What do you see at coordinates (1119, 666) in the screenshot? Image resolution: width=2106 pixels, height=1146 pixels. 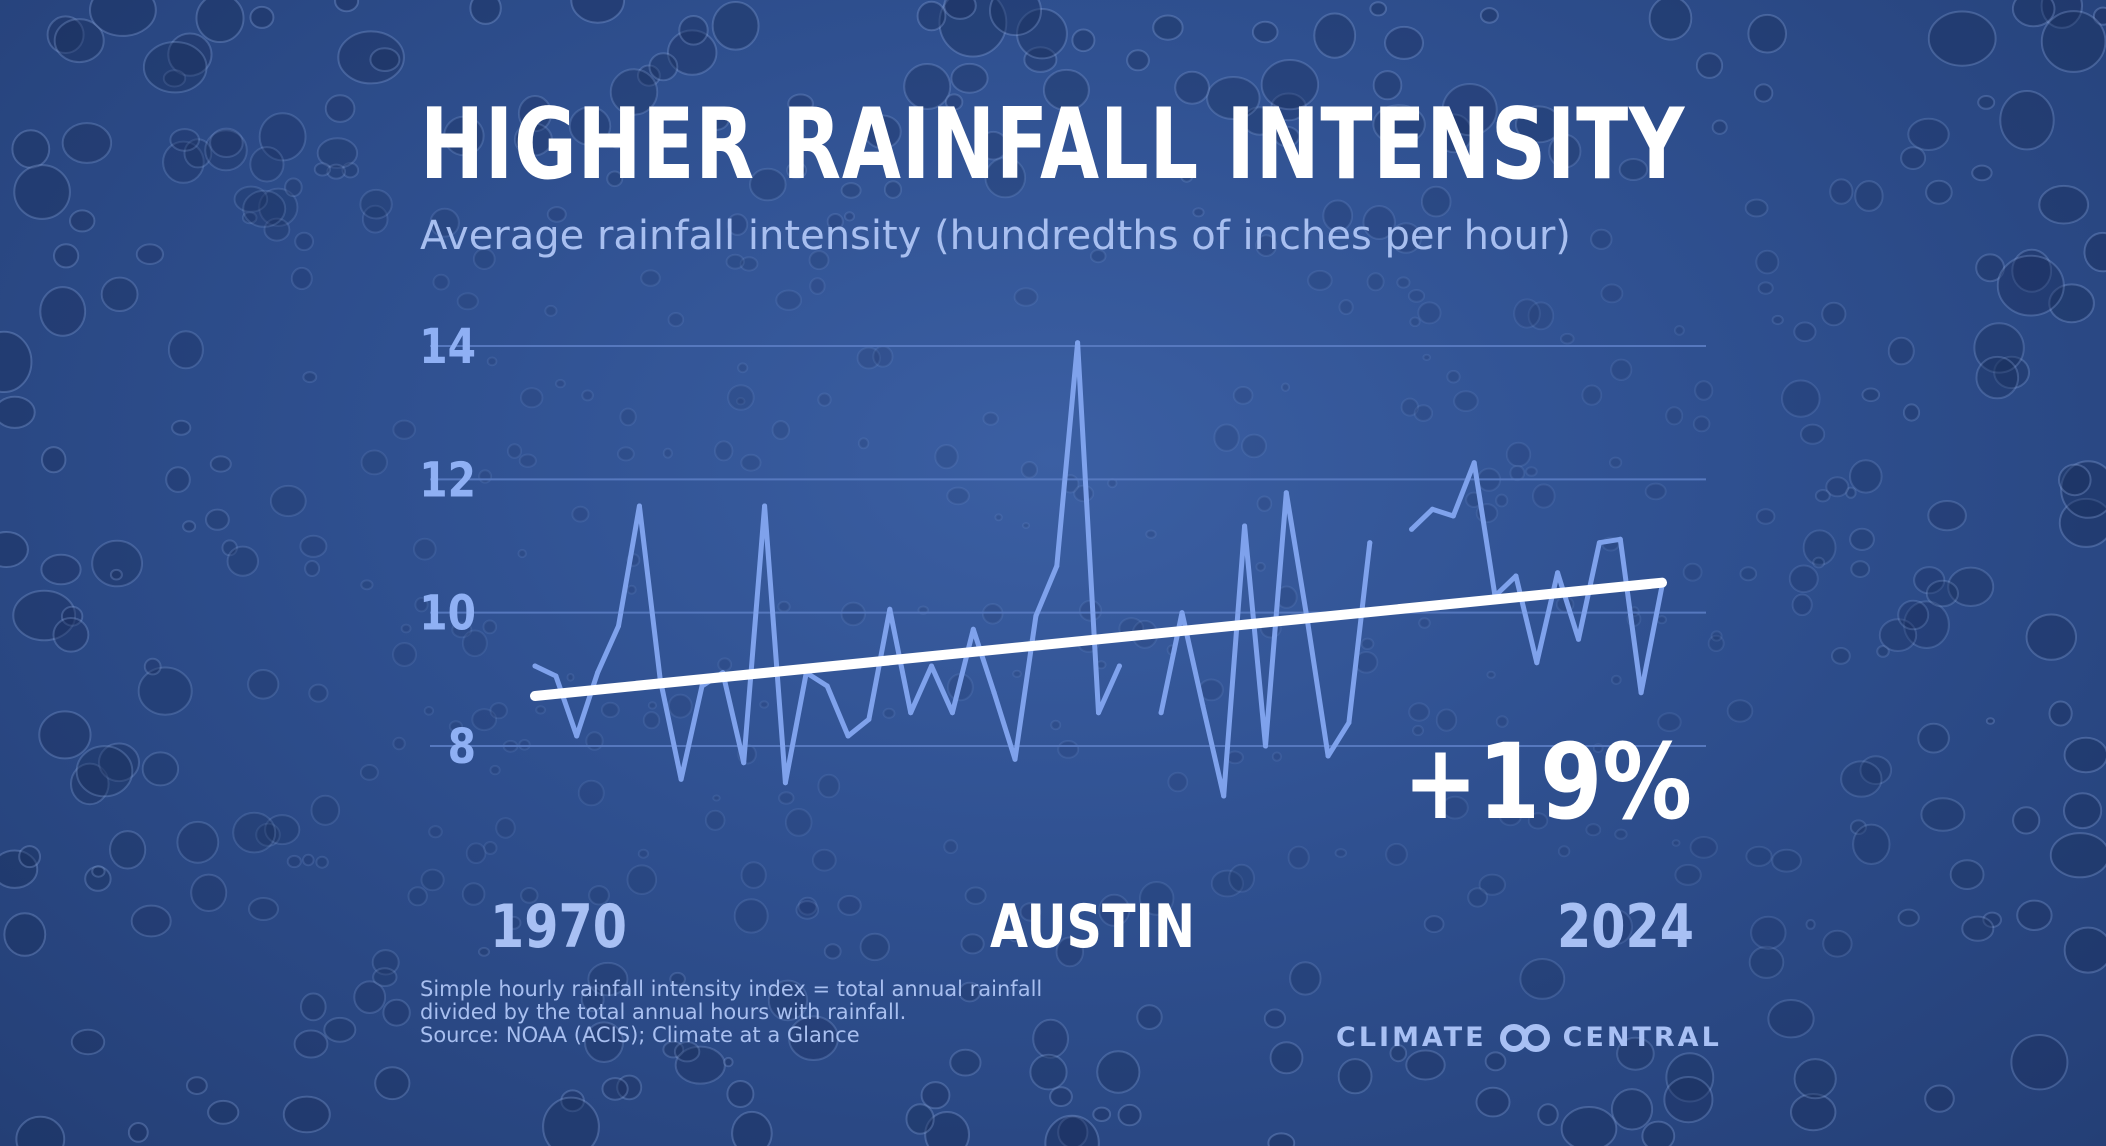 I see `data-point-1998` at bounding box center [1119, 666].